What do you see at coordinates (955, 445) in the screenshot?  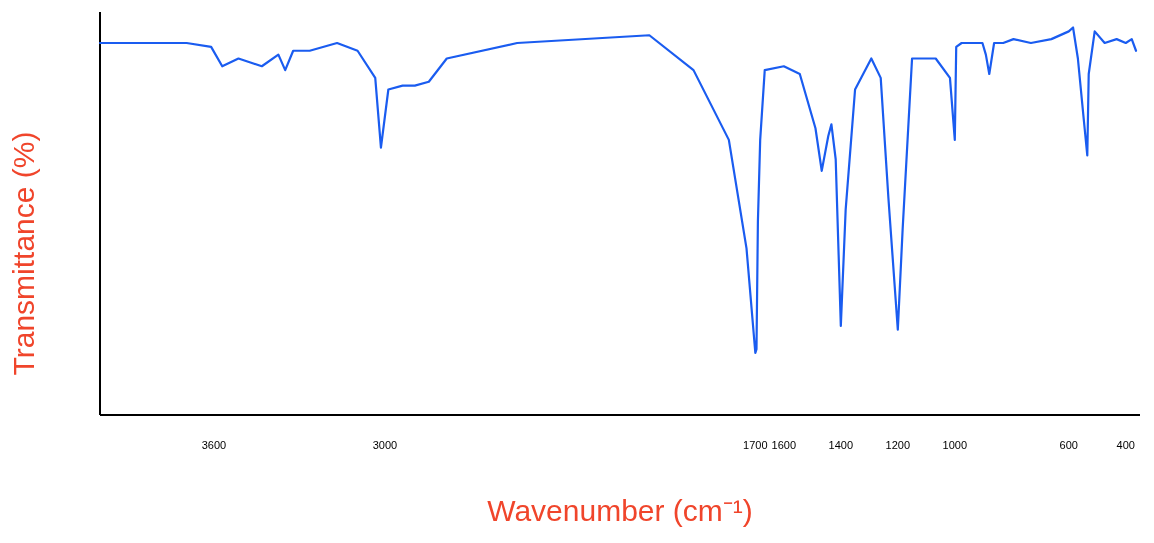 I see `x-tick-label: 1000` at bounding box center [955, 445].